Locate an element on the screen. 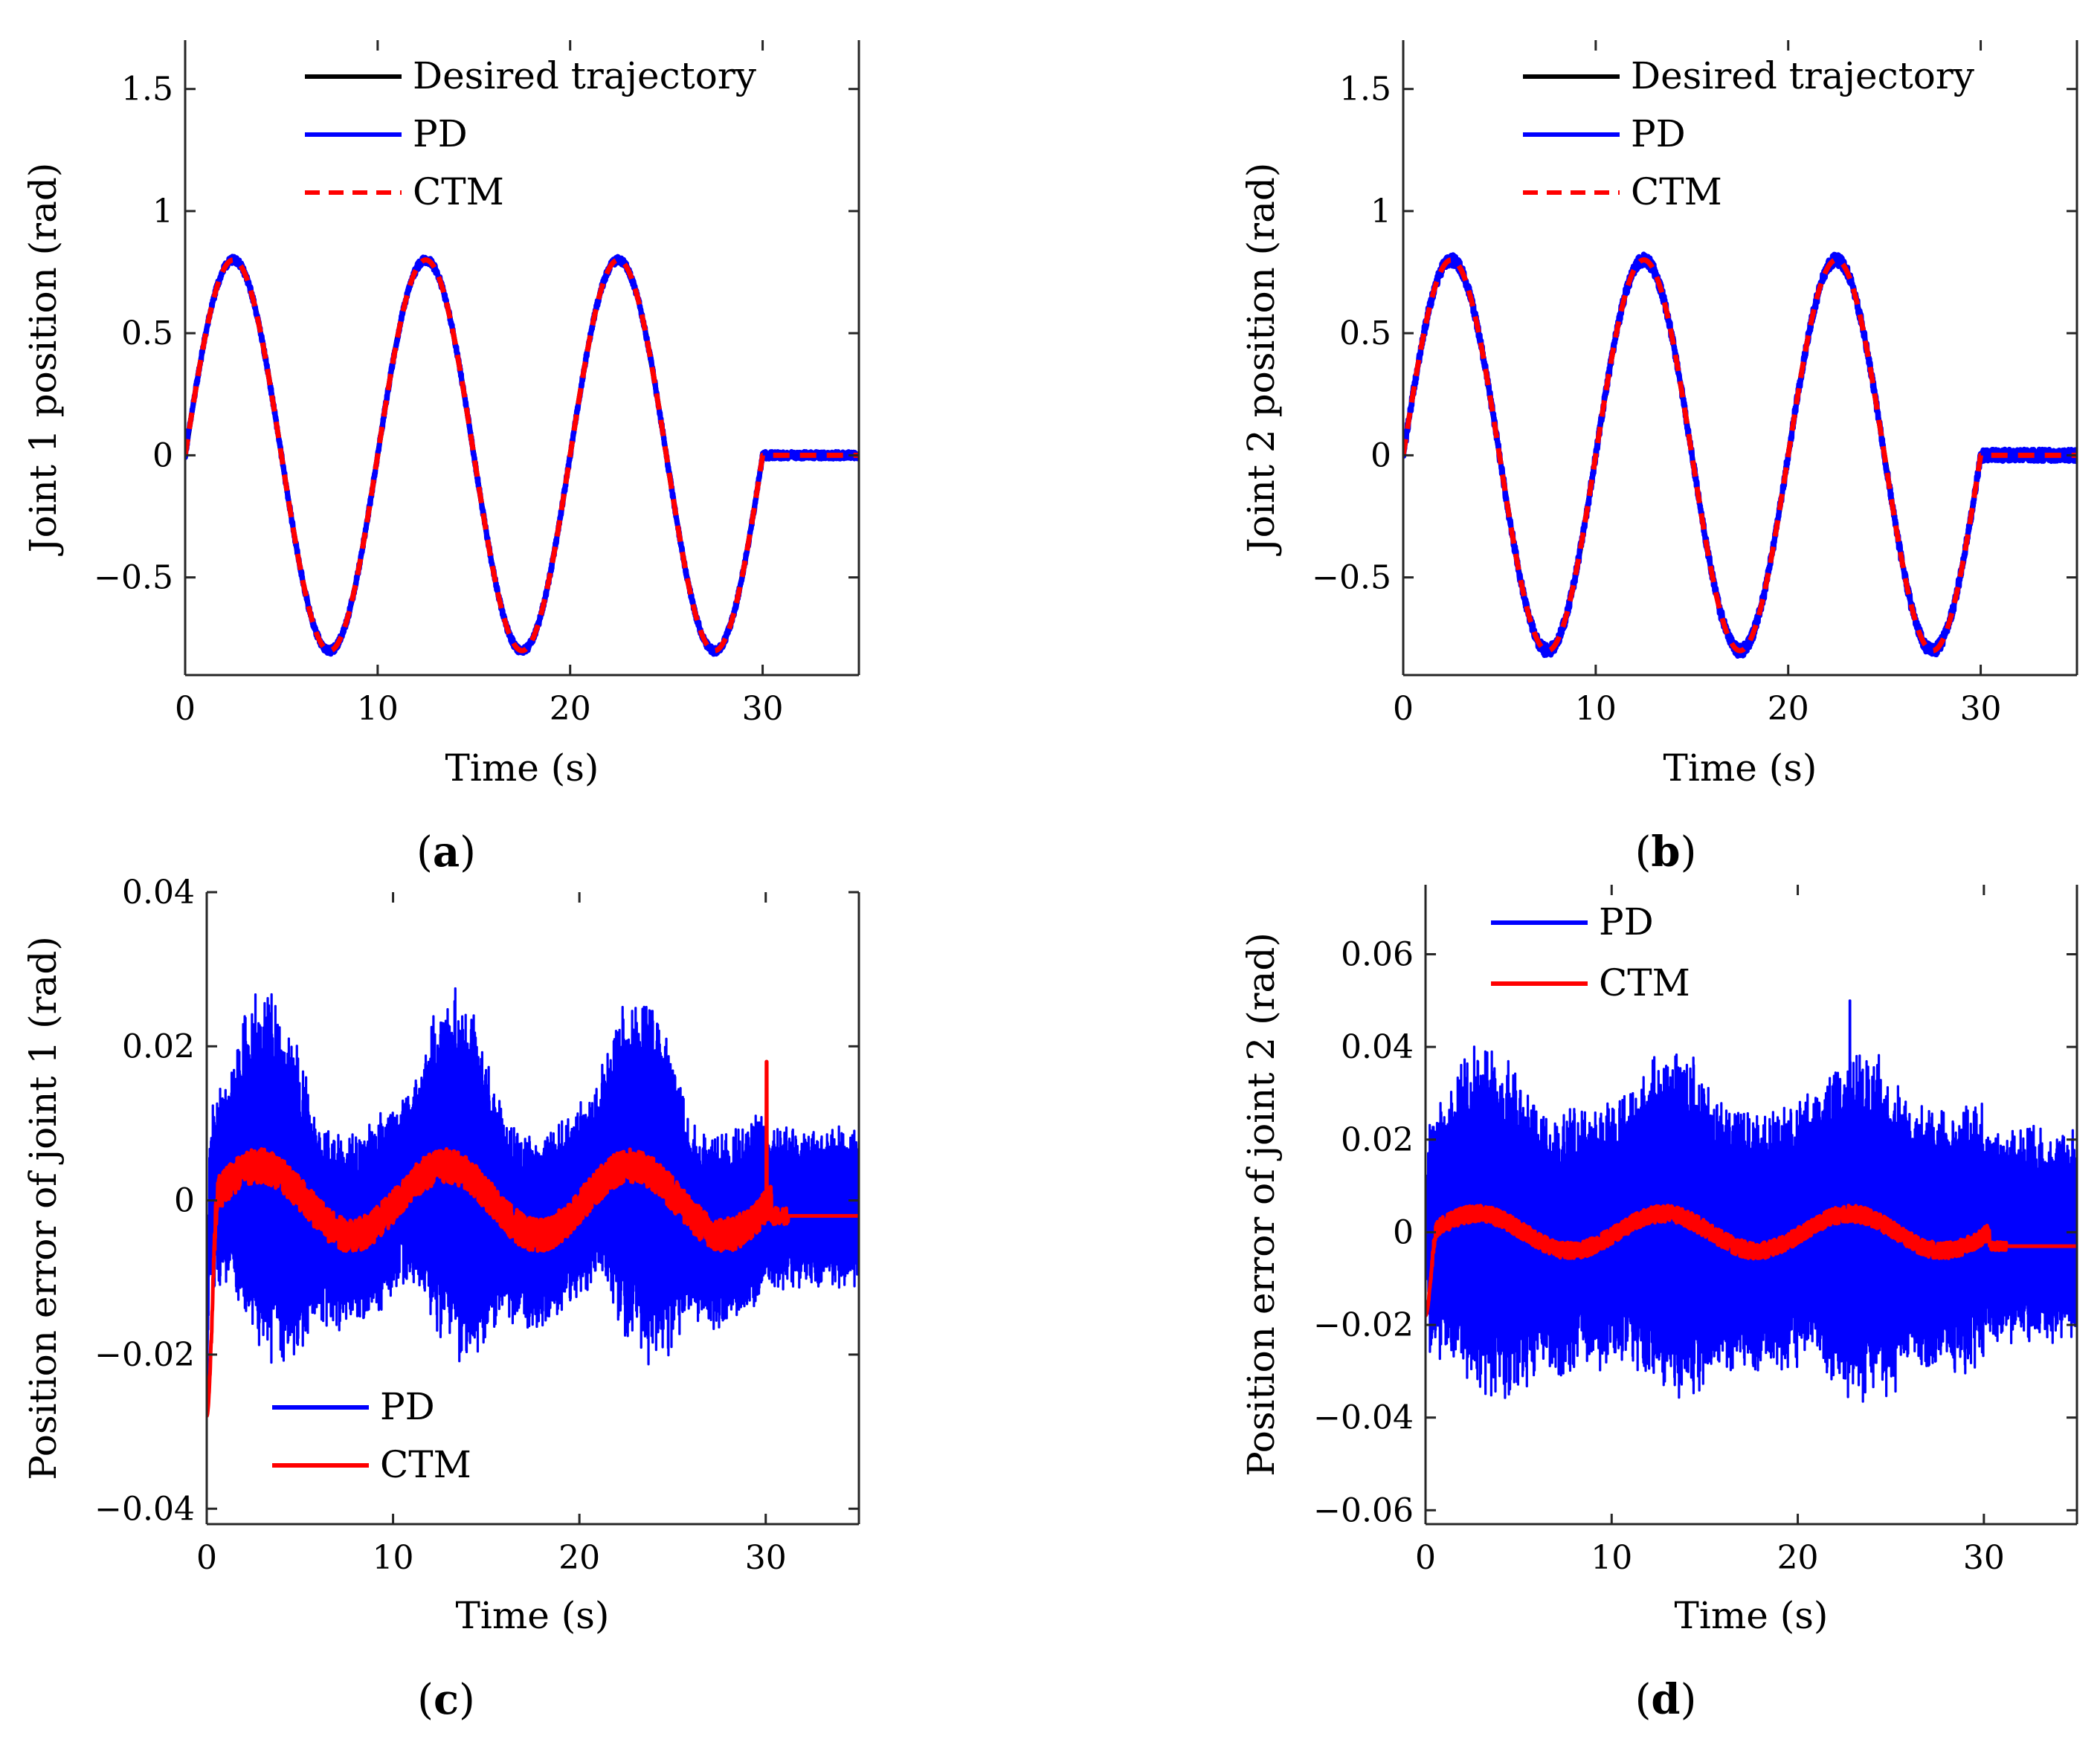 The image size is (2100, 1739). panel-letter-a: a is located at coordinates (446, 852).